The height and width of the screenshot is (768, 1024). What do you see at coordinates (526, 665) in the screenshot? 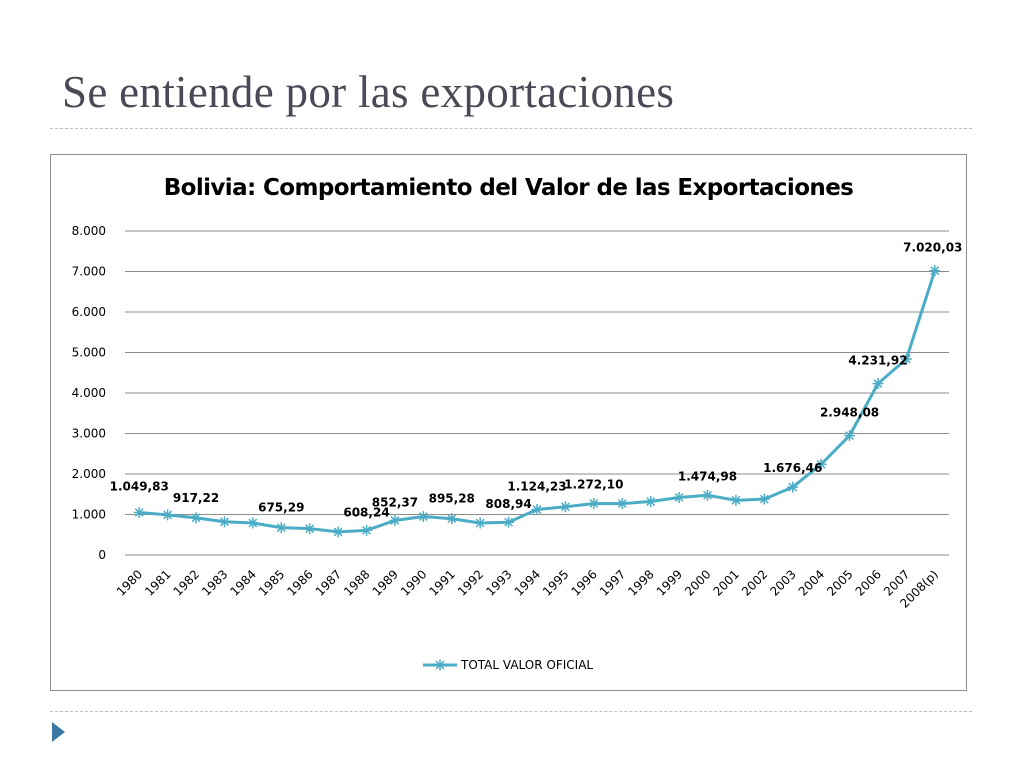
I see `legend-label: TOTAL VALOR OFICIAL` at bounding box center [526, 665].